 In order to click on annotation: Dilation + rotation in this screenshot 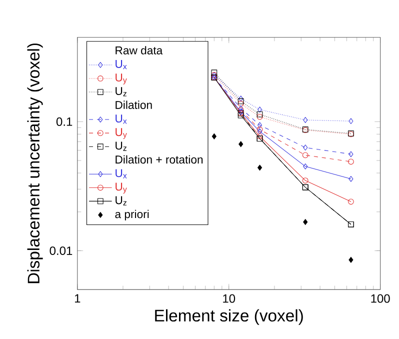, I will do `click(159, 159)`.